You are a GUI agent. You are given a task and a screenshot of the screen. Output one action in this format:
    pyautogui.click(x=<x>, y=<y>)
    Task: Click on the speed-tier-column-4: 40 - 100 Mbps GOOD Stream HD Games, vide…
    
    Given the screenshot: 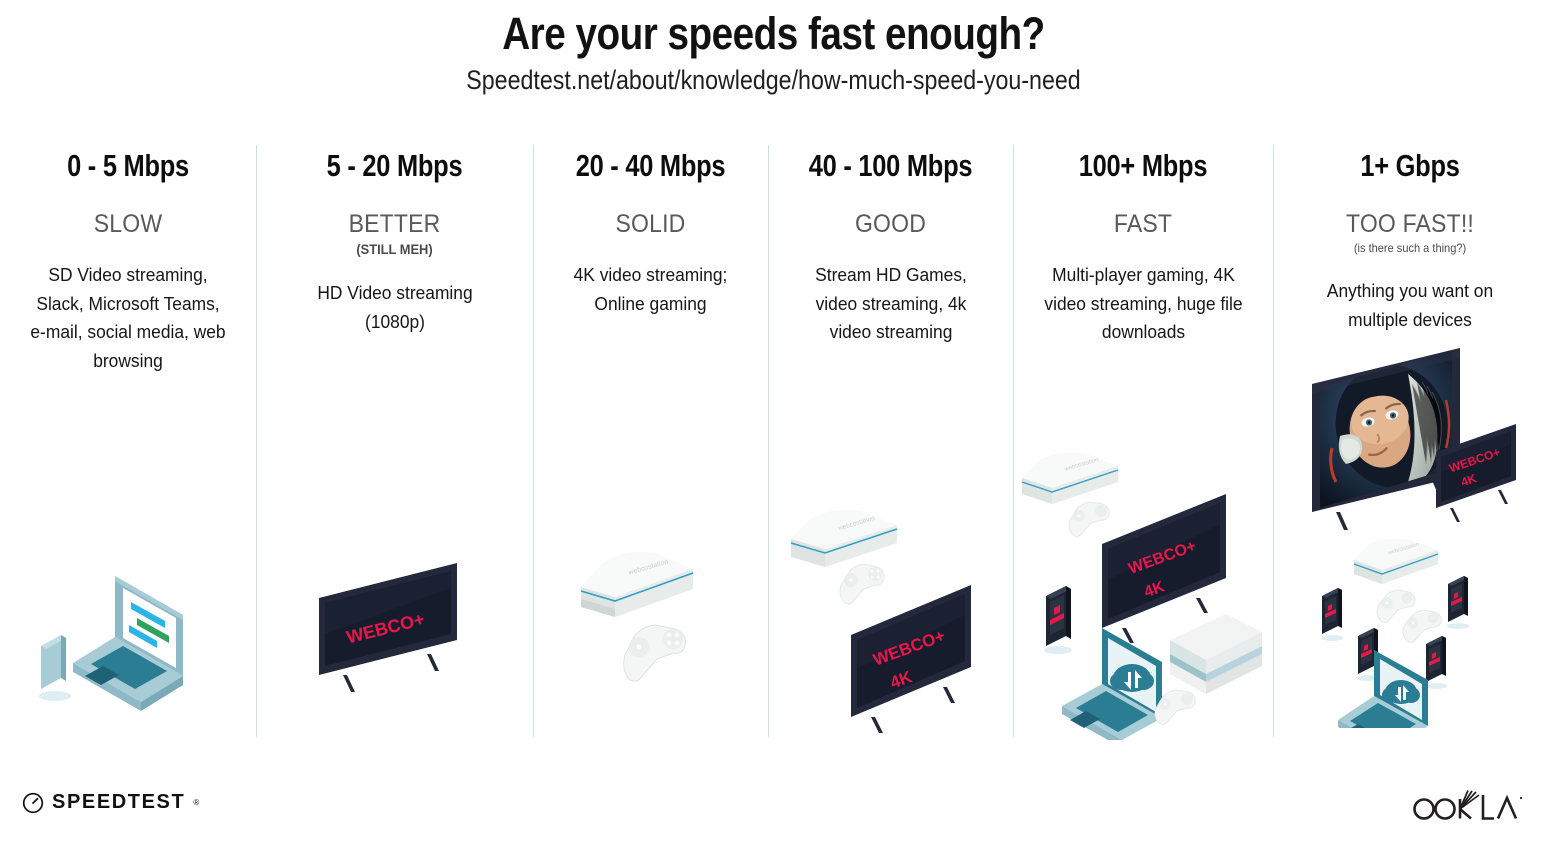 What is the action you would take?
    pyautogui.click(x=890, y=438)
    